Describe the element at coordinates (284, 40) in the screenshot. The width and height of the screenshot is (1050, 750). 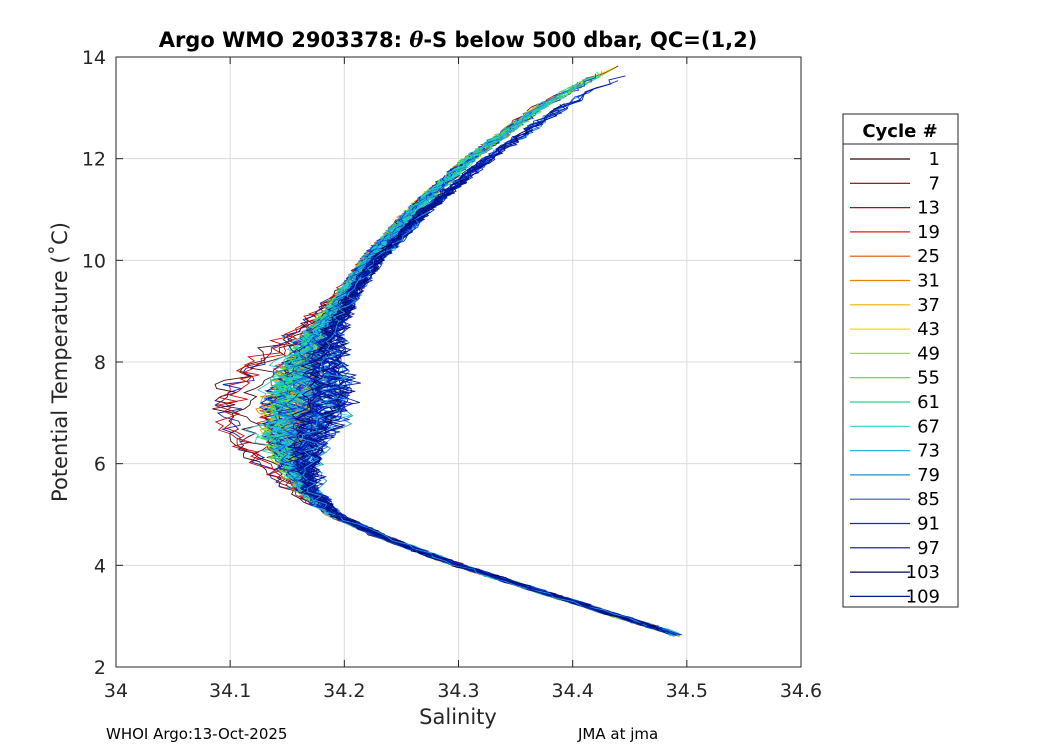
I see `chart-title-prefix: Argo WMO 2903378:` at that location.